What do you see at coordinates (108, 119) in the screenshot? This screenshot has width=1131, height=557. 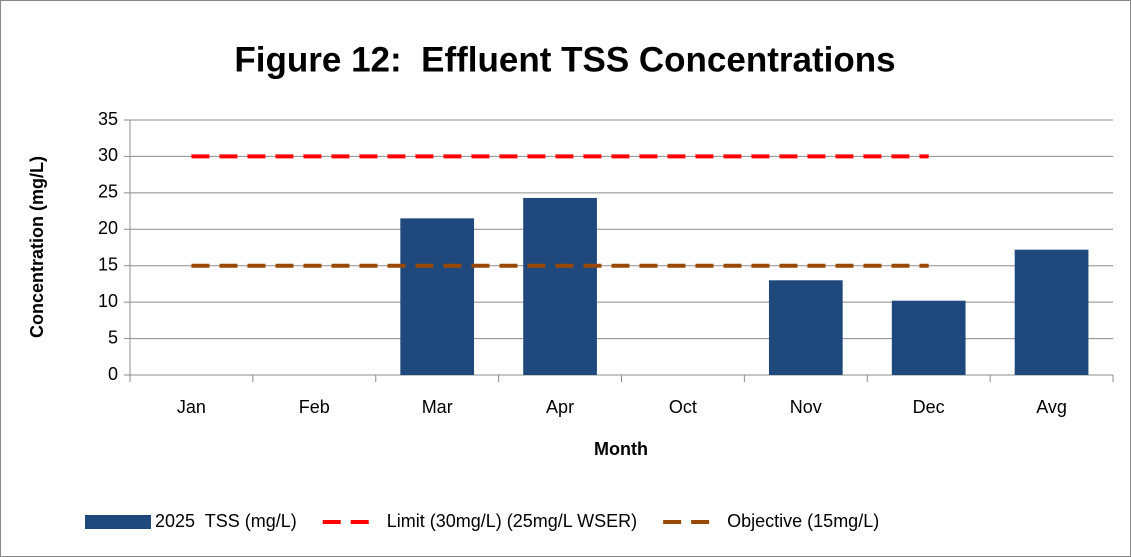 I see `y-tick-label: 35` at bounding box center [108, 119].